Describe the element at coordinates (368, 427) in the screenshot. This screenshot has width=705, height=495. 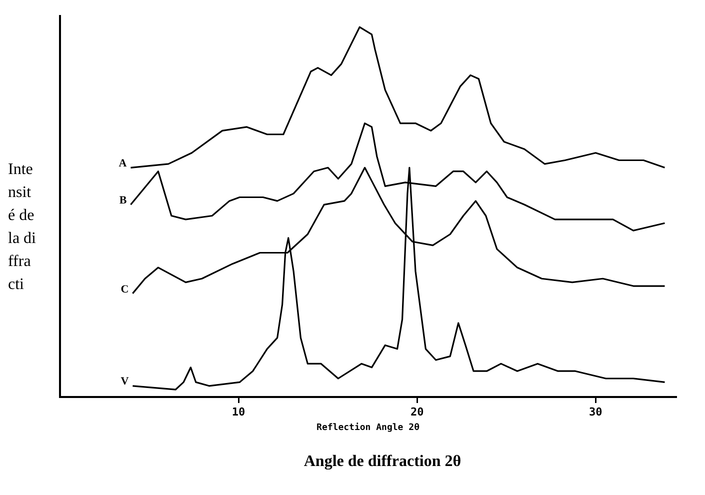
I see `x-axis-title: Reflection Angle 2θ` at that location.